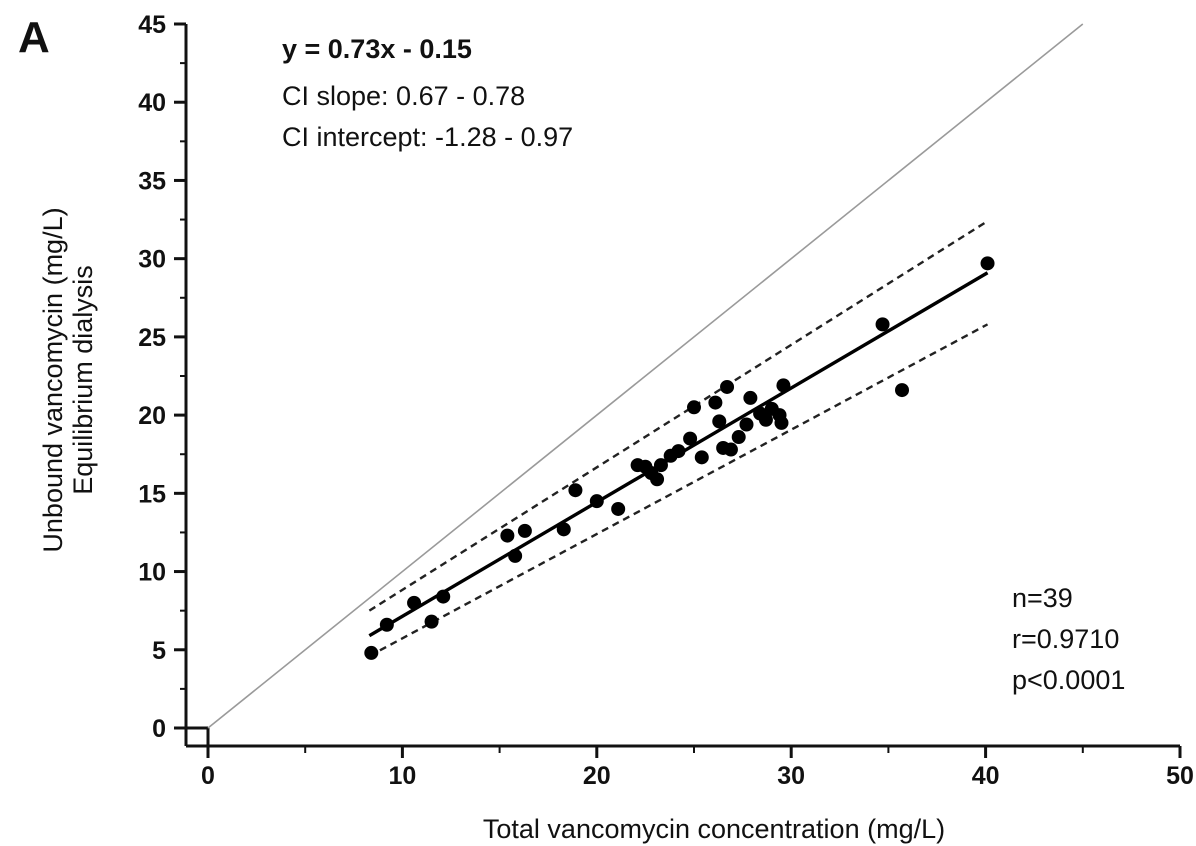 The width and height of the screenshot is (1196, 846). Describe the element at coordinates (159, 651) in the screenshot. I see `y-tick-label: 5` at that location.